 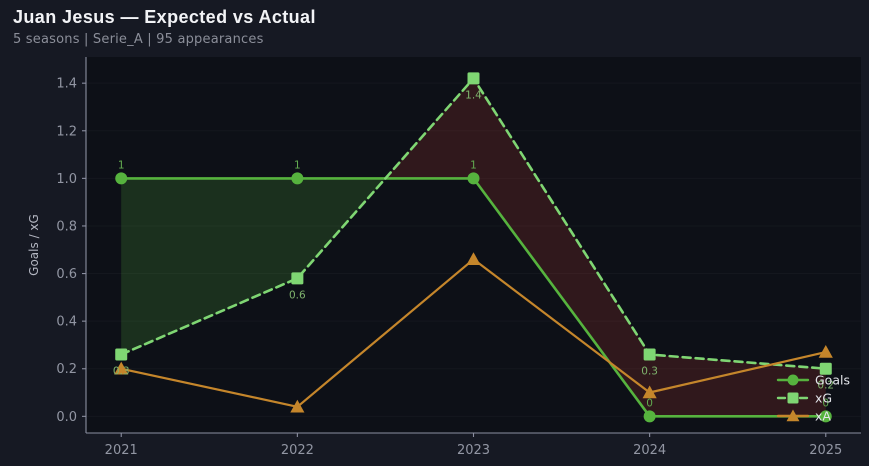 What do you see at coordinates (164, 17) in the screenshot?
I see `chart-title: Juan Jesus — Expected vs Actual` at bounding box center [164, 17].